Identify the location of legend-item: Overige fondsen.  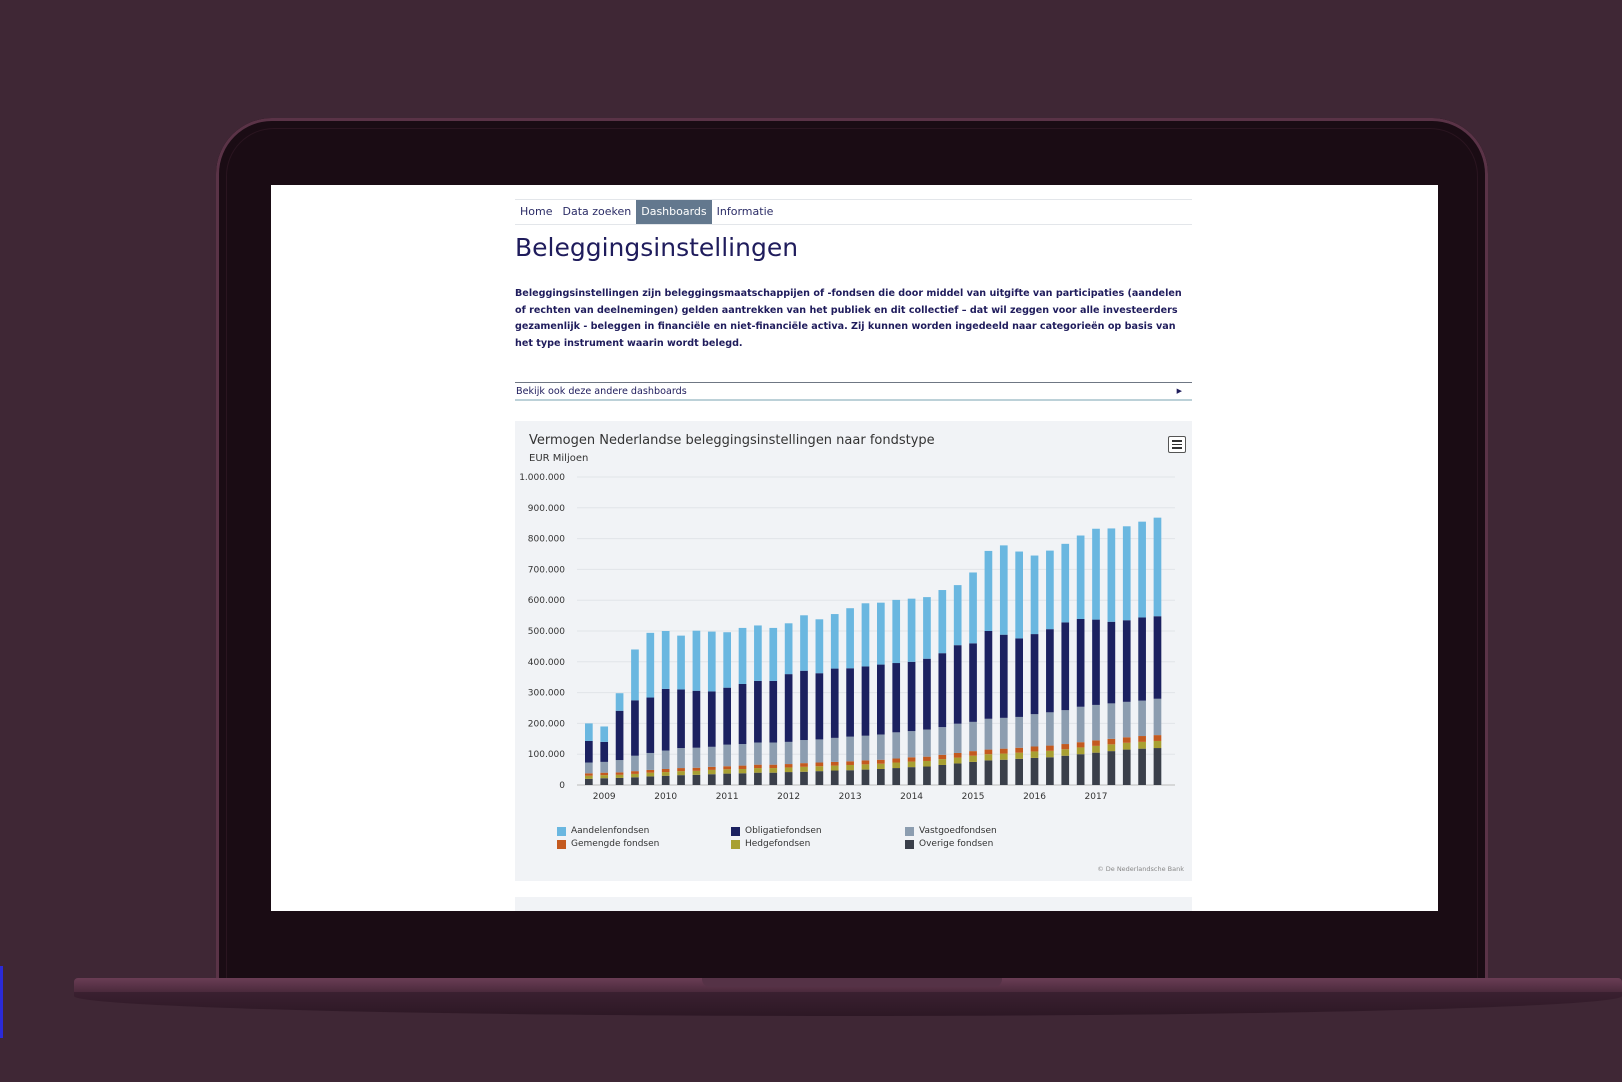
(949, 844).